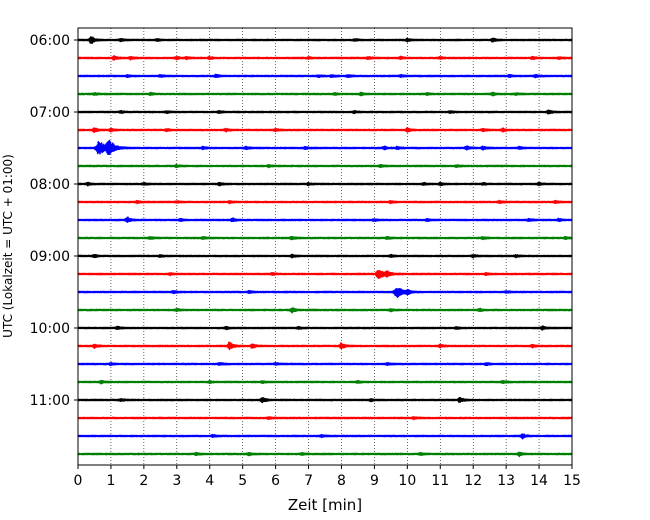 This screenshot has width=650, height=520. Describe the element at coordinates (50, 185) in the screenshot. I see `y-tick-label: 08:00` at that location.